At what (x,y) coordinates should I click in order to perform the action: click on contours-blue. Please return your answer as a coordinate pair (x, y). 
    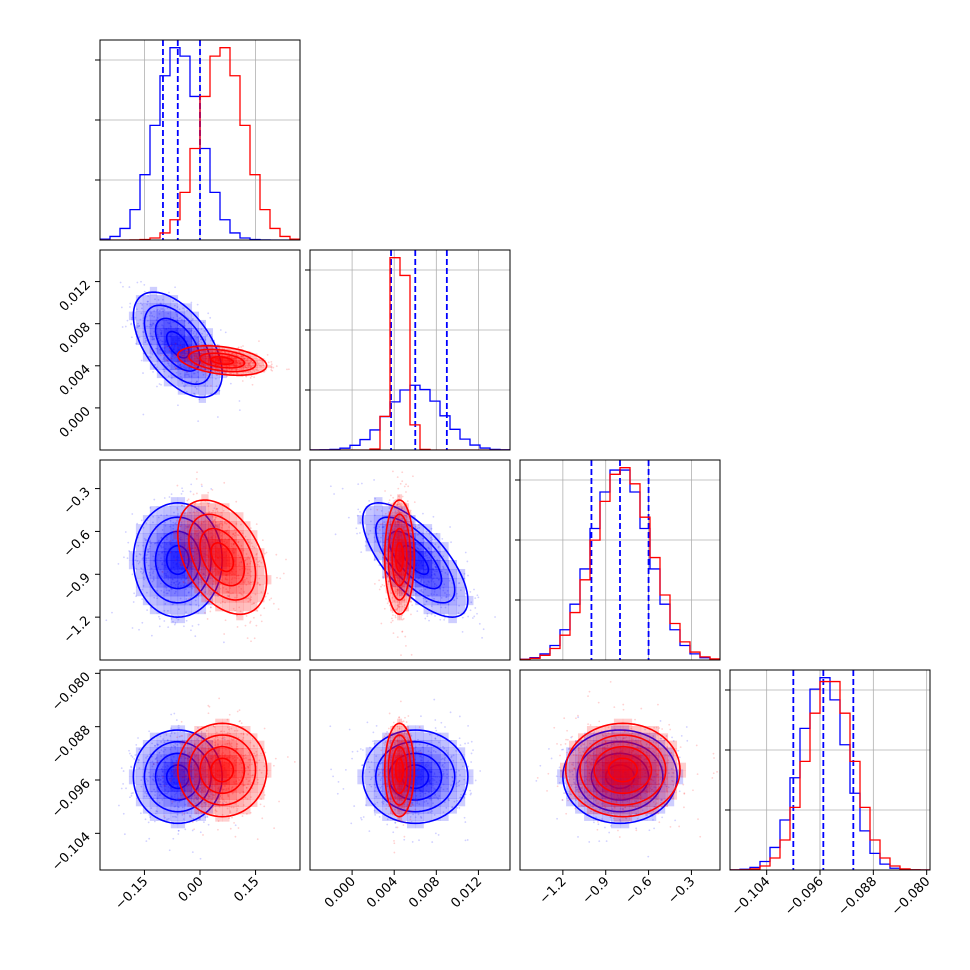
    Looking at the image, I should click on (178, 345).